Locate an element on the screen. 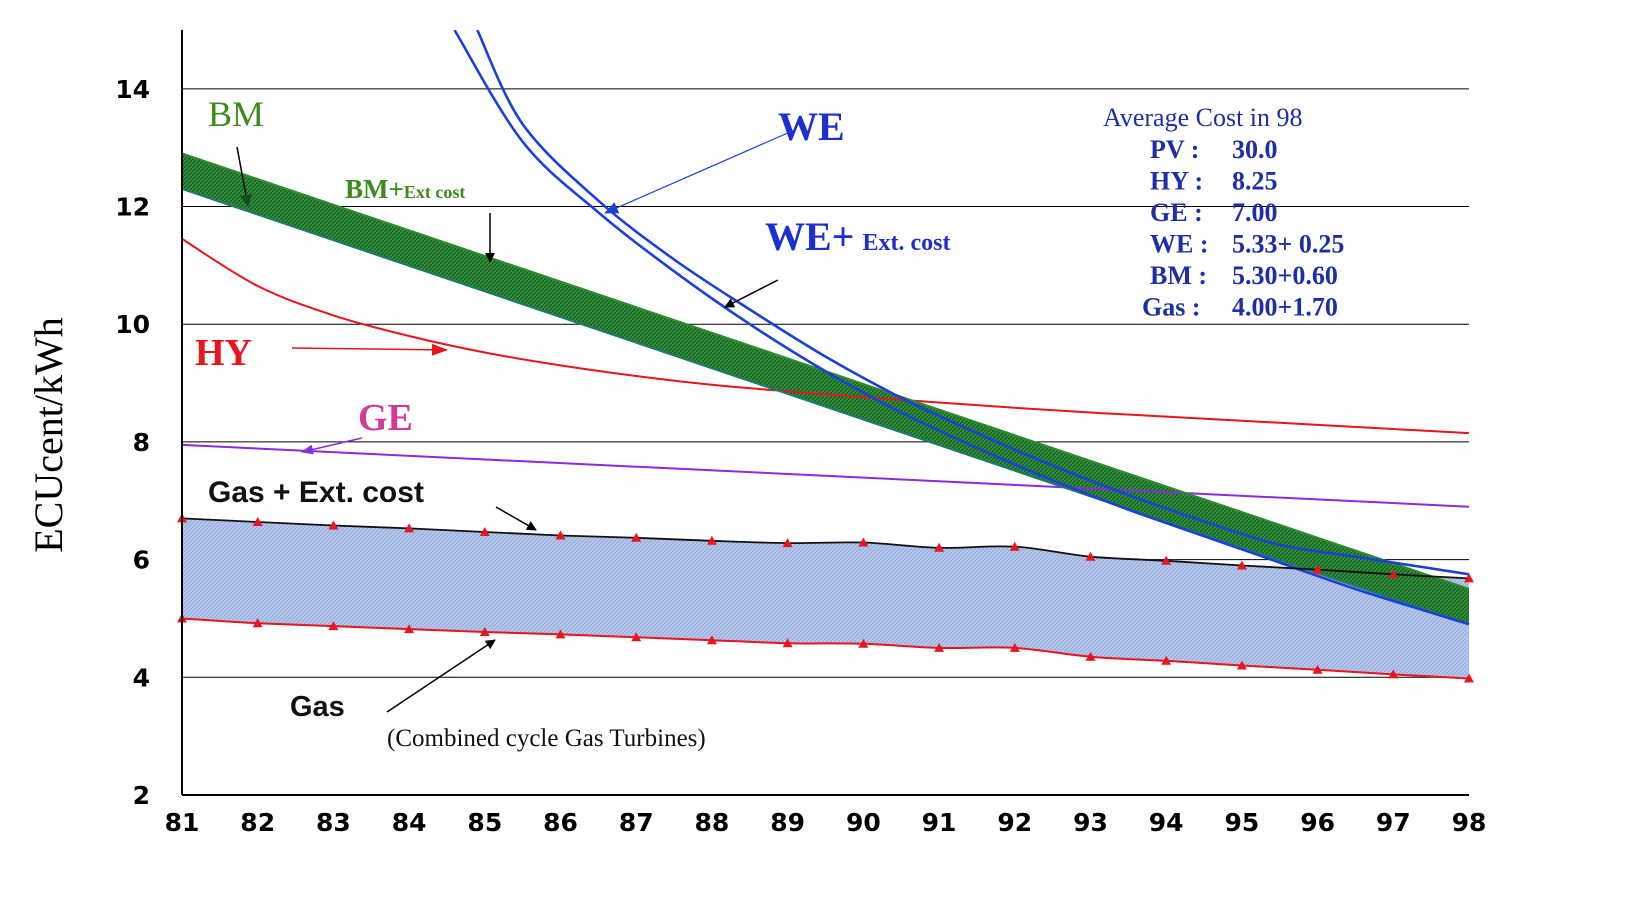 This screenshot has width=1625, height=921. x-tick-label: 87 is located at coordinates (636, 822).